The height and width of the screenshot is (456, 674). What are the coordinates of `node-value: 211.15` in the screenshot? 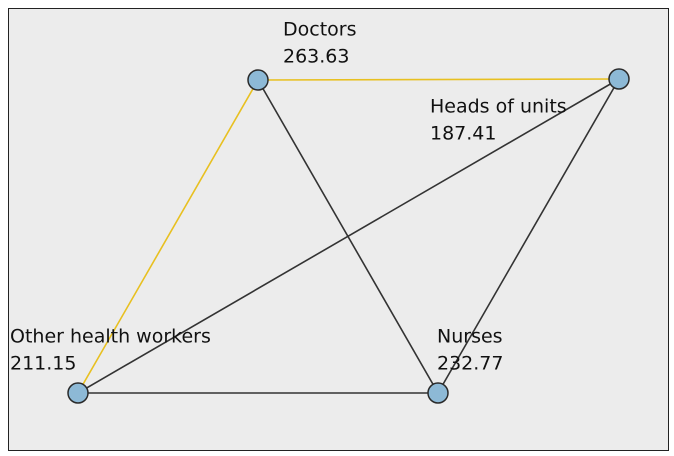 It's located at (43, 364).